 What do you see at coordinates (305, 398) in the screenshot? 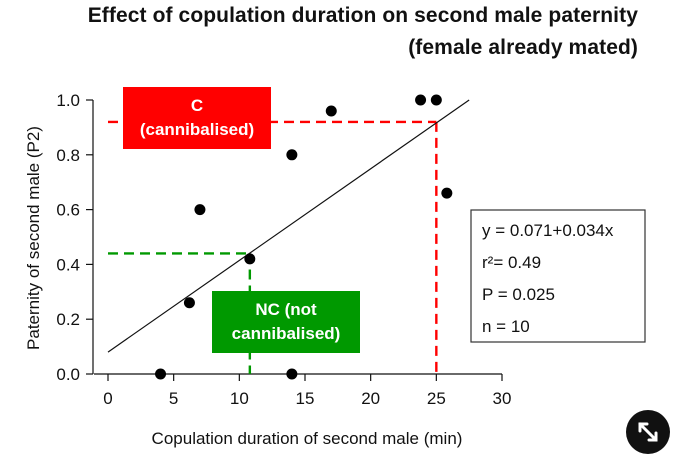
I see `x-tick-label: 15` at bounding box center [305, 398].